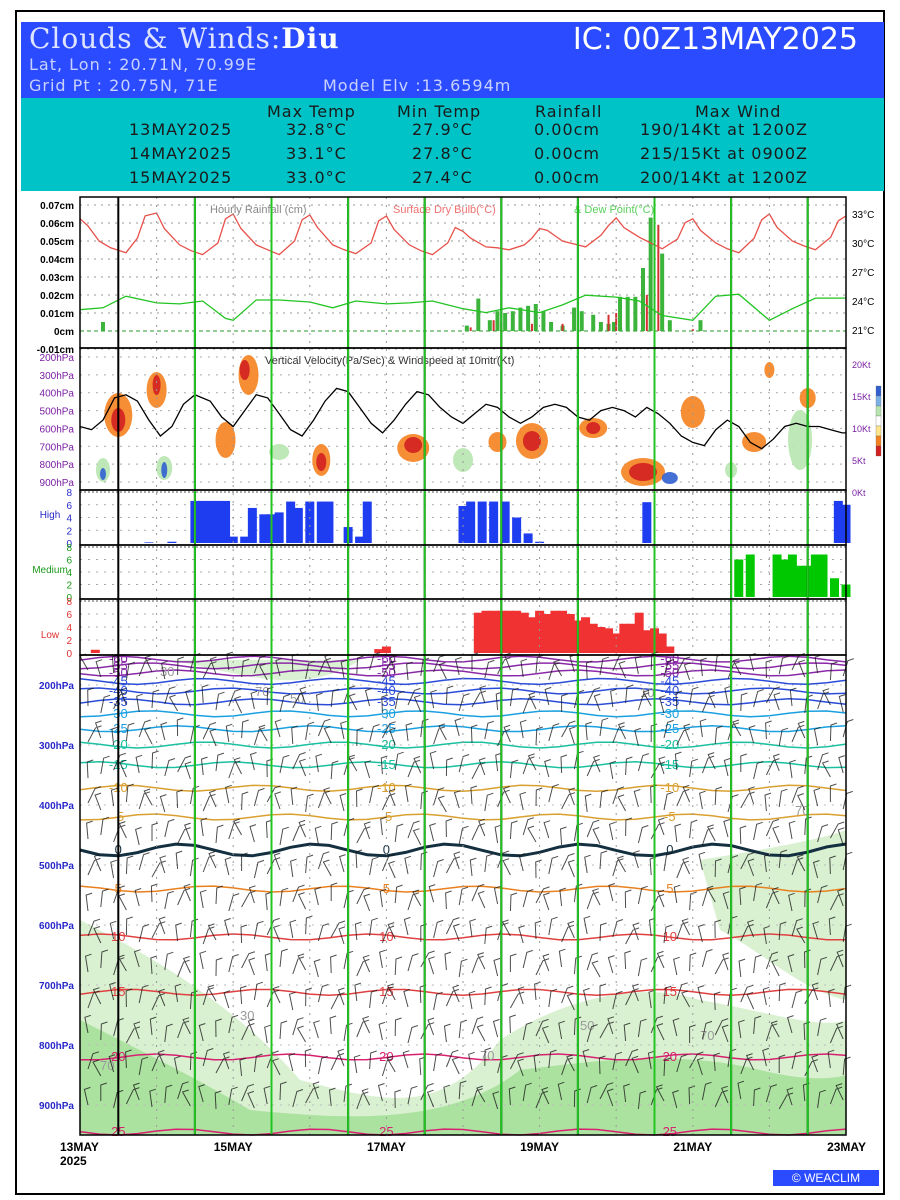  Describe the element at coordinates (442, 153) in the screenshot. I see `row-min-temp: 27.8°C` at that location.